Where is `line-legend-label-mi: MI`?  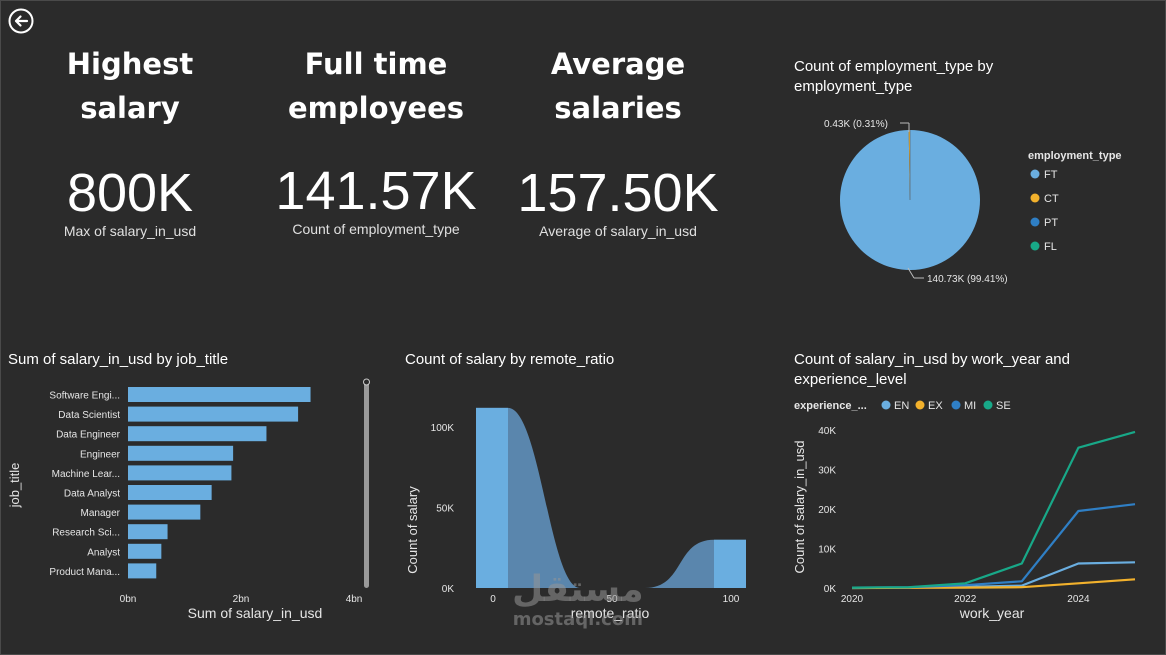
line-legend-label-mi: MI is located at coordinates (970, 406).